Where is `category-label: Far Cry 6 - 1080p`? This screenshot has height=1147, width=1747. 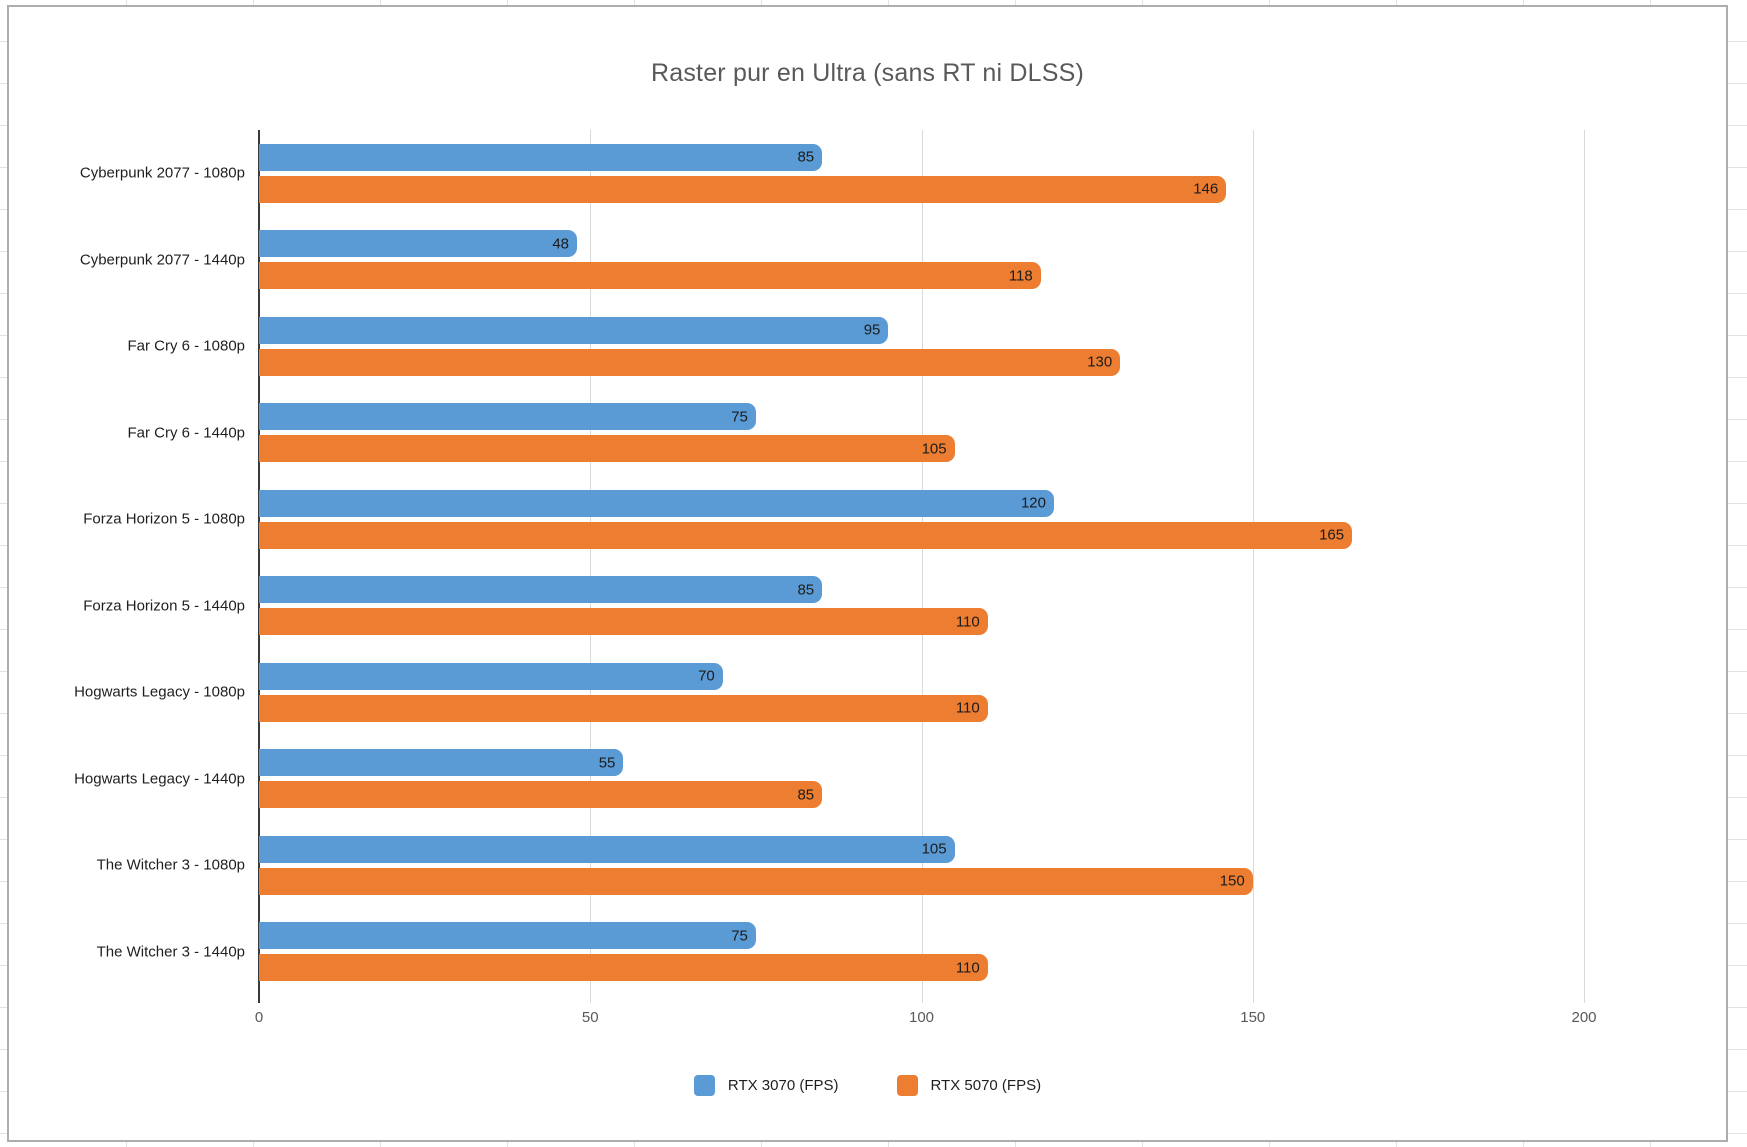
category-label: Far Cry 6 - 1080p is located at coordinates (186, 346).